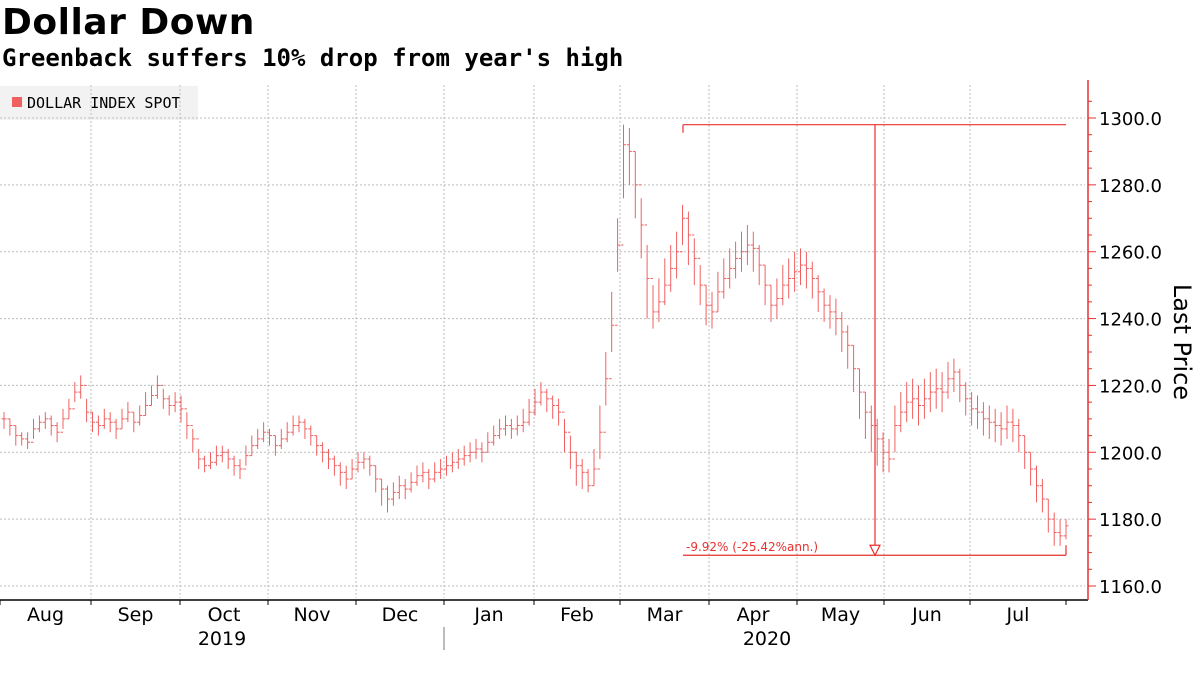  Describe the element at coordinates (665, 615) in the screenshot. I see `x-tick-label: Mar` at that location.